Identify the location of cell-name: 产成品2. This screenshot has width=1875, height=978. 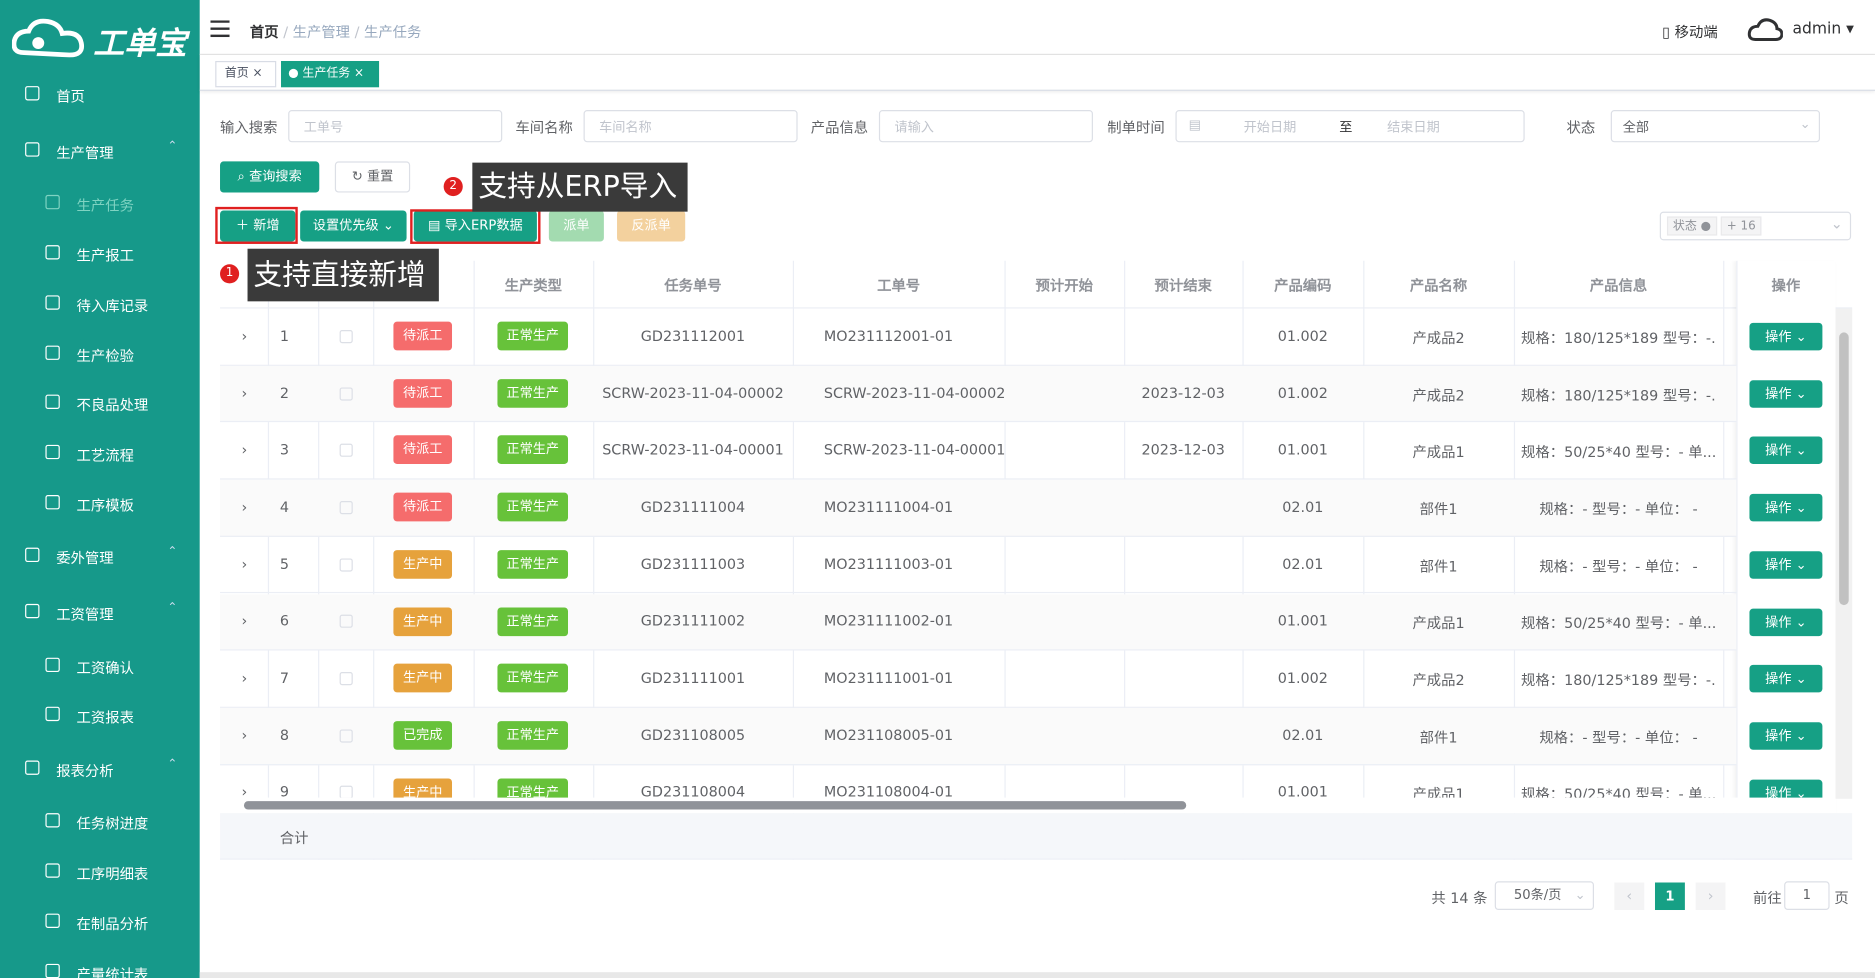
(1438, 338).